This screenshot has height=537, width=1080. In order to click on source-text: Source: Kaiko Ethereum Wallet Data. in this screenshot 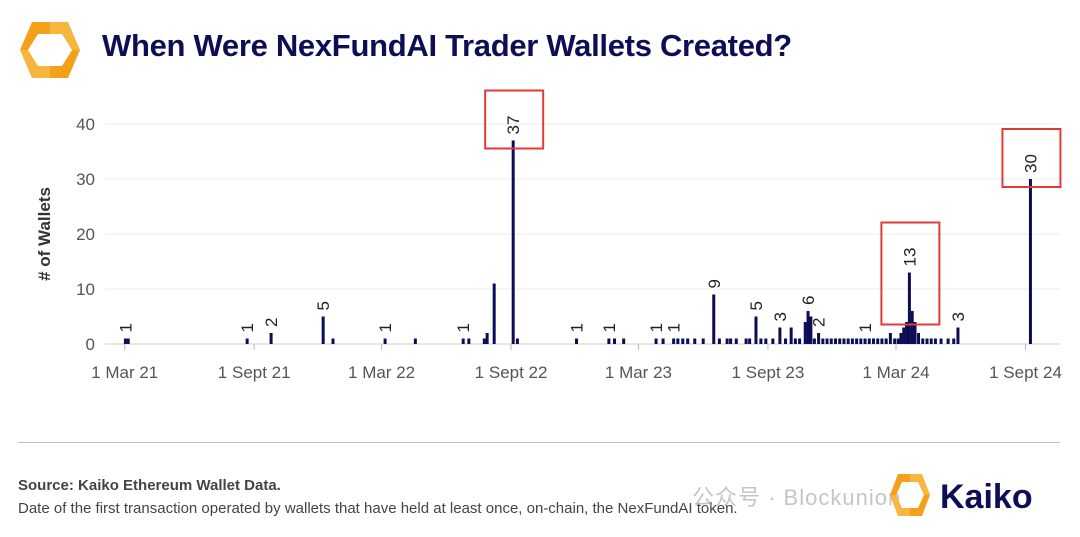, I will do `click(149, 485)`.